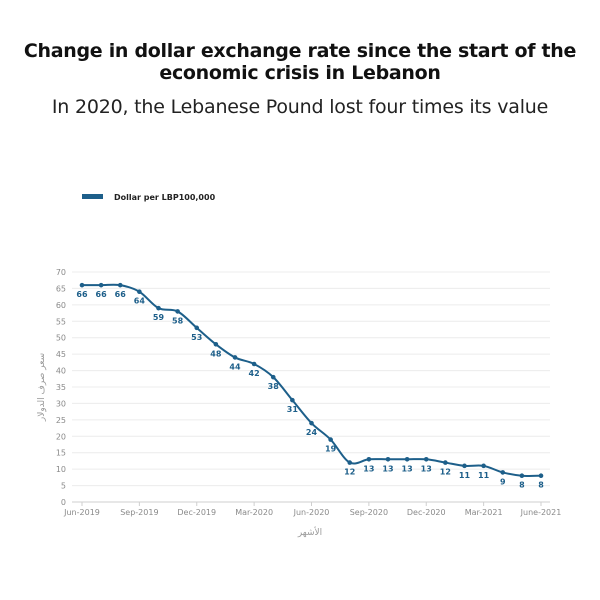 Image resolution: width=600 pixels, height=600 pixels. I want to click on data-label: 38, so click(274, 386).